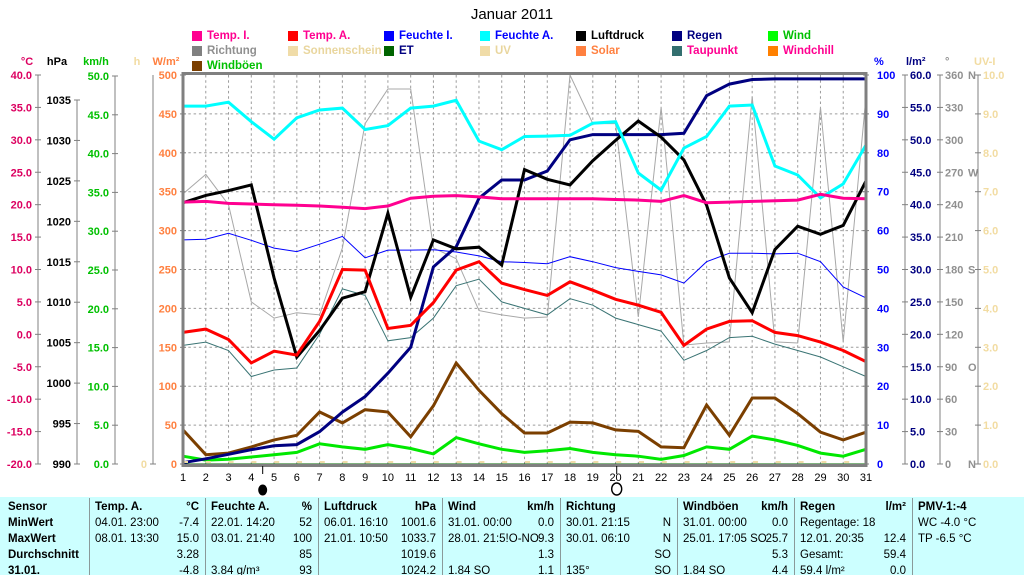 The height and width of the screenshot is (575, 1024). I want to click on cell-regen-r2-value: 12.4, so click(894, 539).